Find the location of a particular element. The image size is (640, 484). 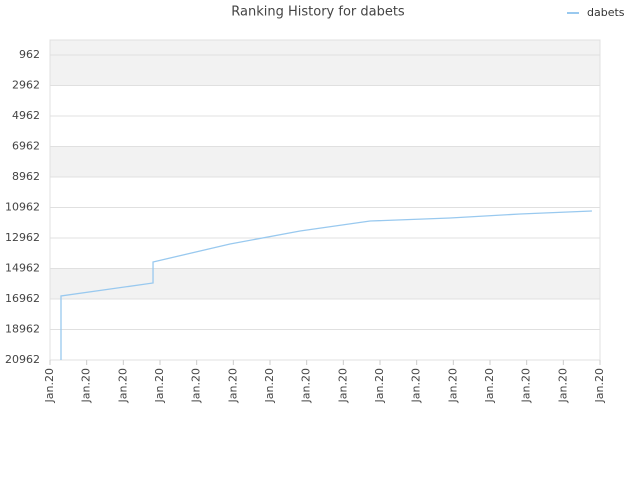

y-tick-label: 2962 is located at coordinates (26, 85).